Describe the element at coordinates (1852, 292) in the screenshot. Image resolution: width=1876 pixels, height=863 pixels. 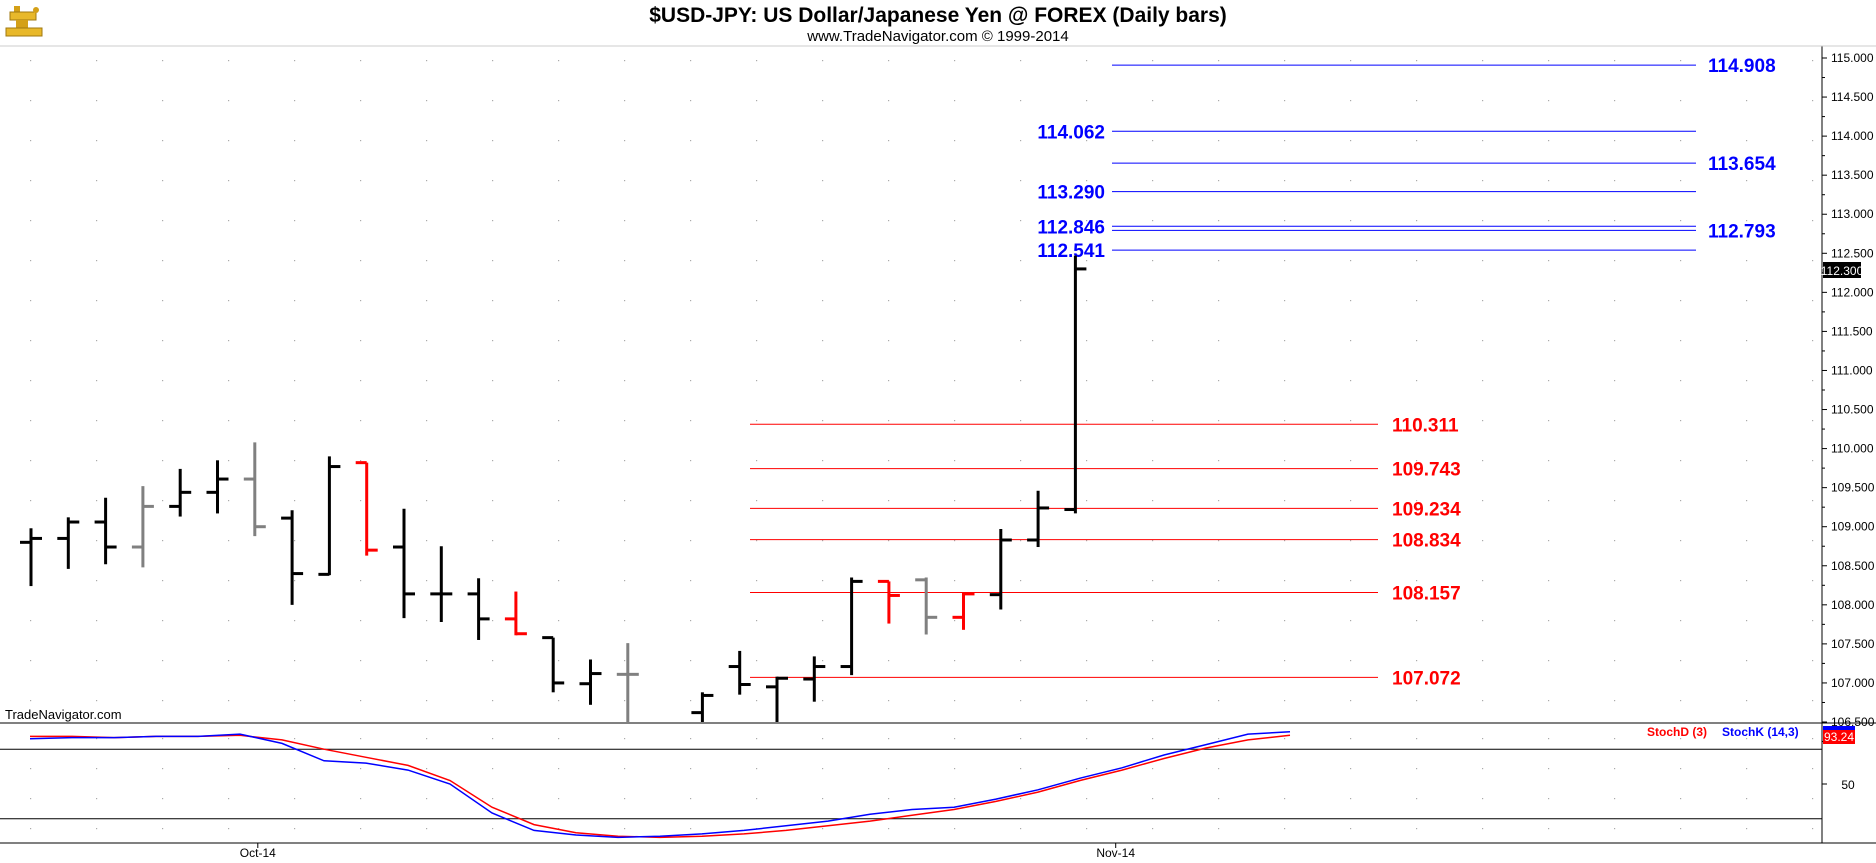
I see `y-tick-label: 112.000` at that location.